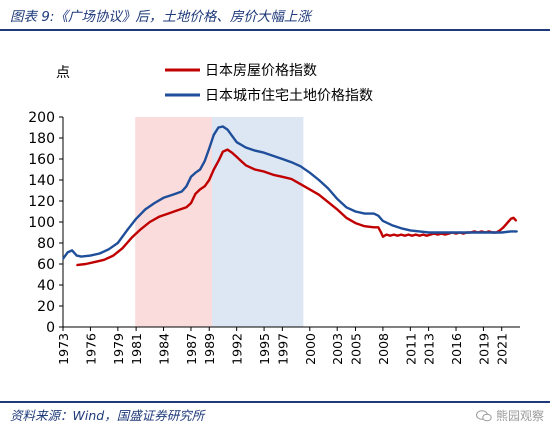 Image resolution: width=550 pixels, height=433 pixels. Describe the element at coordinates (63, 73) in the screenshot. I see `y-axis-label: 点` at that location.